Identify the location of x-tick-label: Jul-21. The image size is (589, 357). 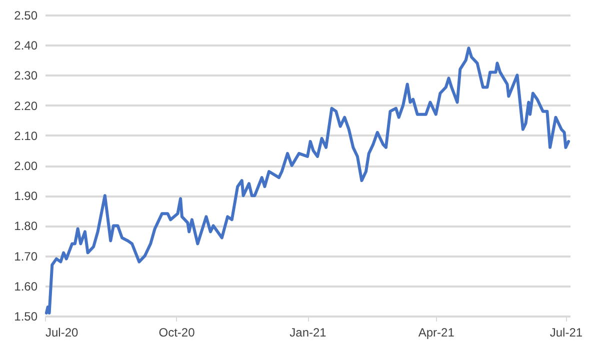
(566, 333).